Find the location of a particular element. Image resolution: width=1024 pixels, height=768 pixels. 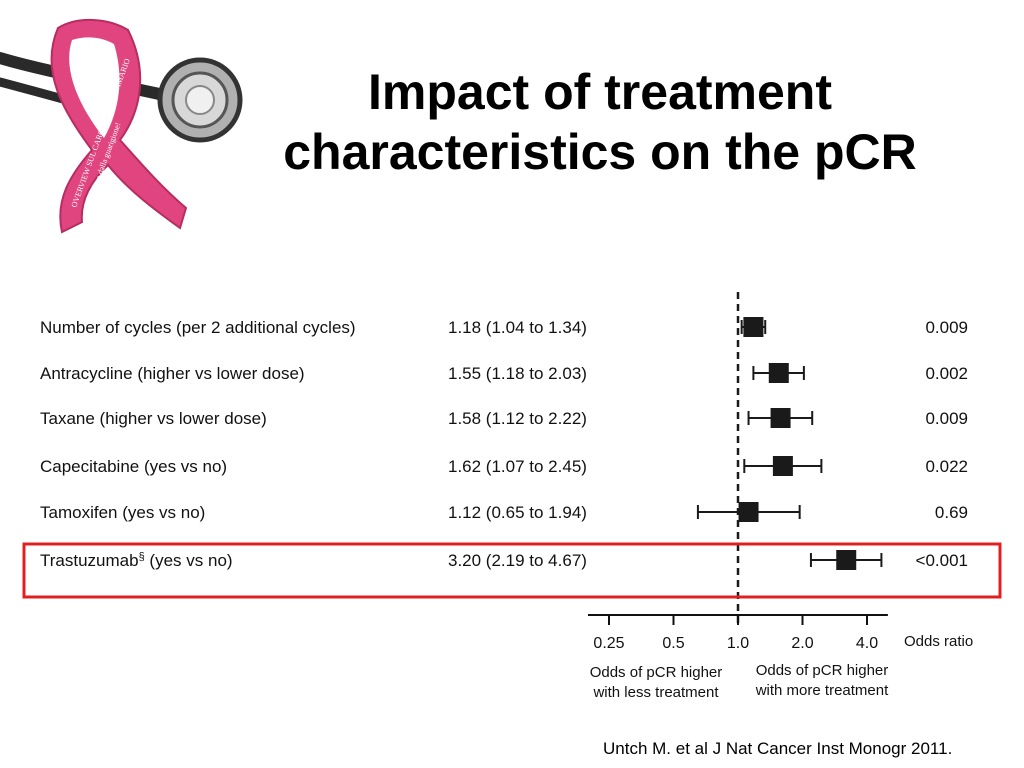

x-tick-label: 0.25 is located at coordinates (608, 643).